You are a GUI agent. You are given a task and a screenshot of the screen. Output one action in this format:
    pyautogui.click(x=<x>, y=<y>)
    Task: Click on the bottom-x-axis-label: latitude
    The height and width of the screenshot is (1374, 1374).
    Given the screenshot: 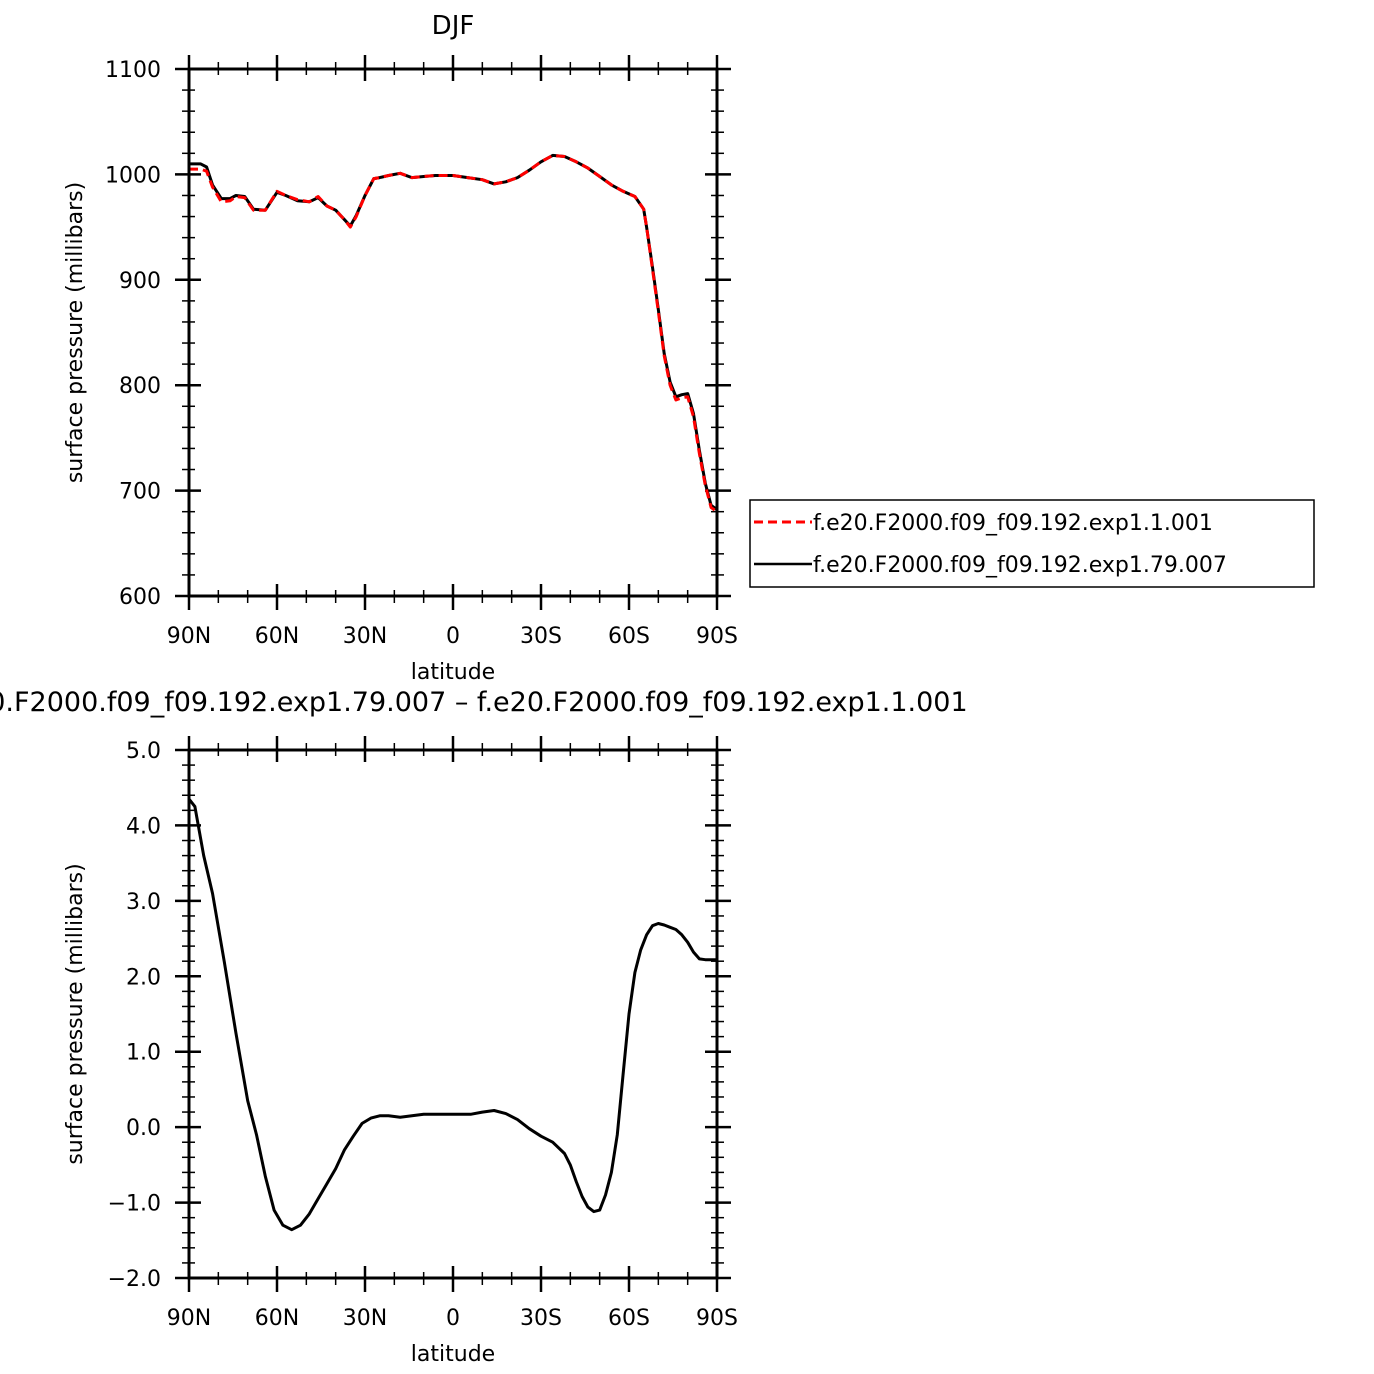 What is the action you would take?
    pyautogui.click(x=453, y=1354)
    